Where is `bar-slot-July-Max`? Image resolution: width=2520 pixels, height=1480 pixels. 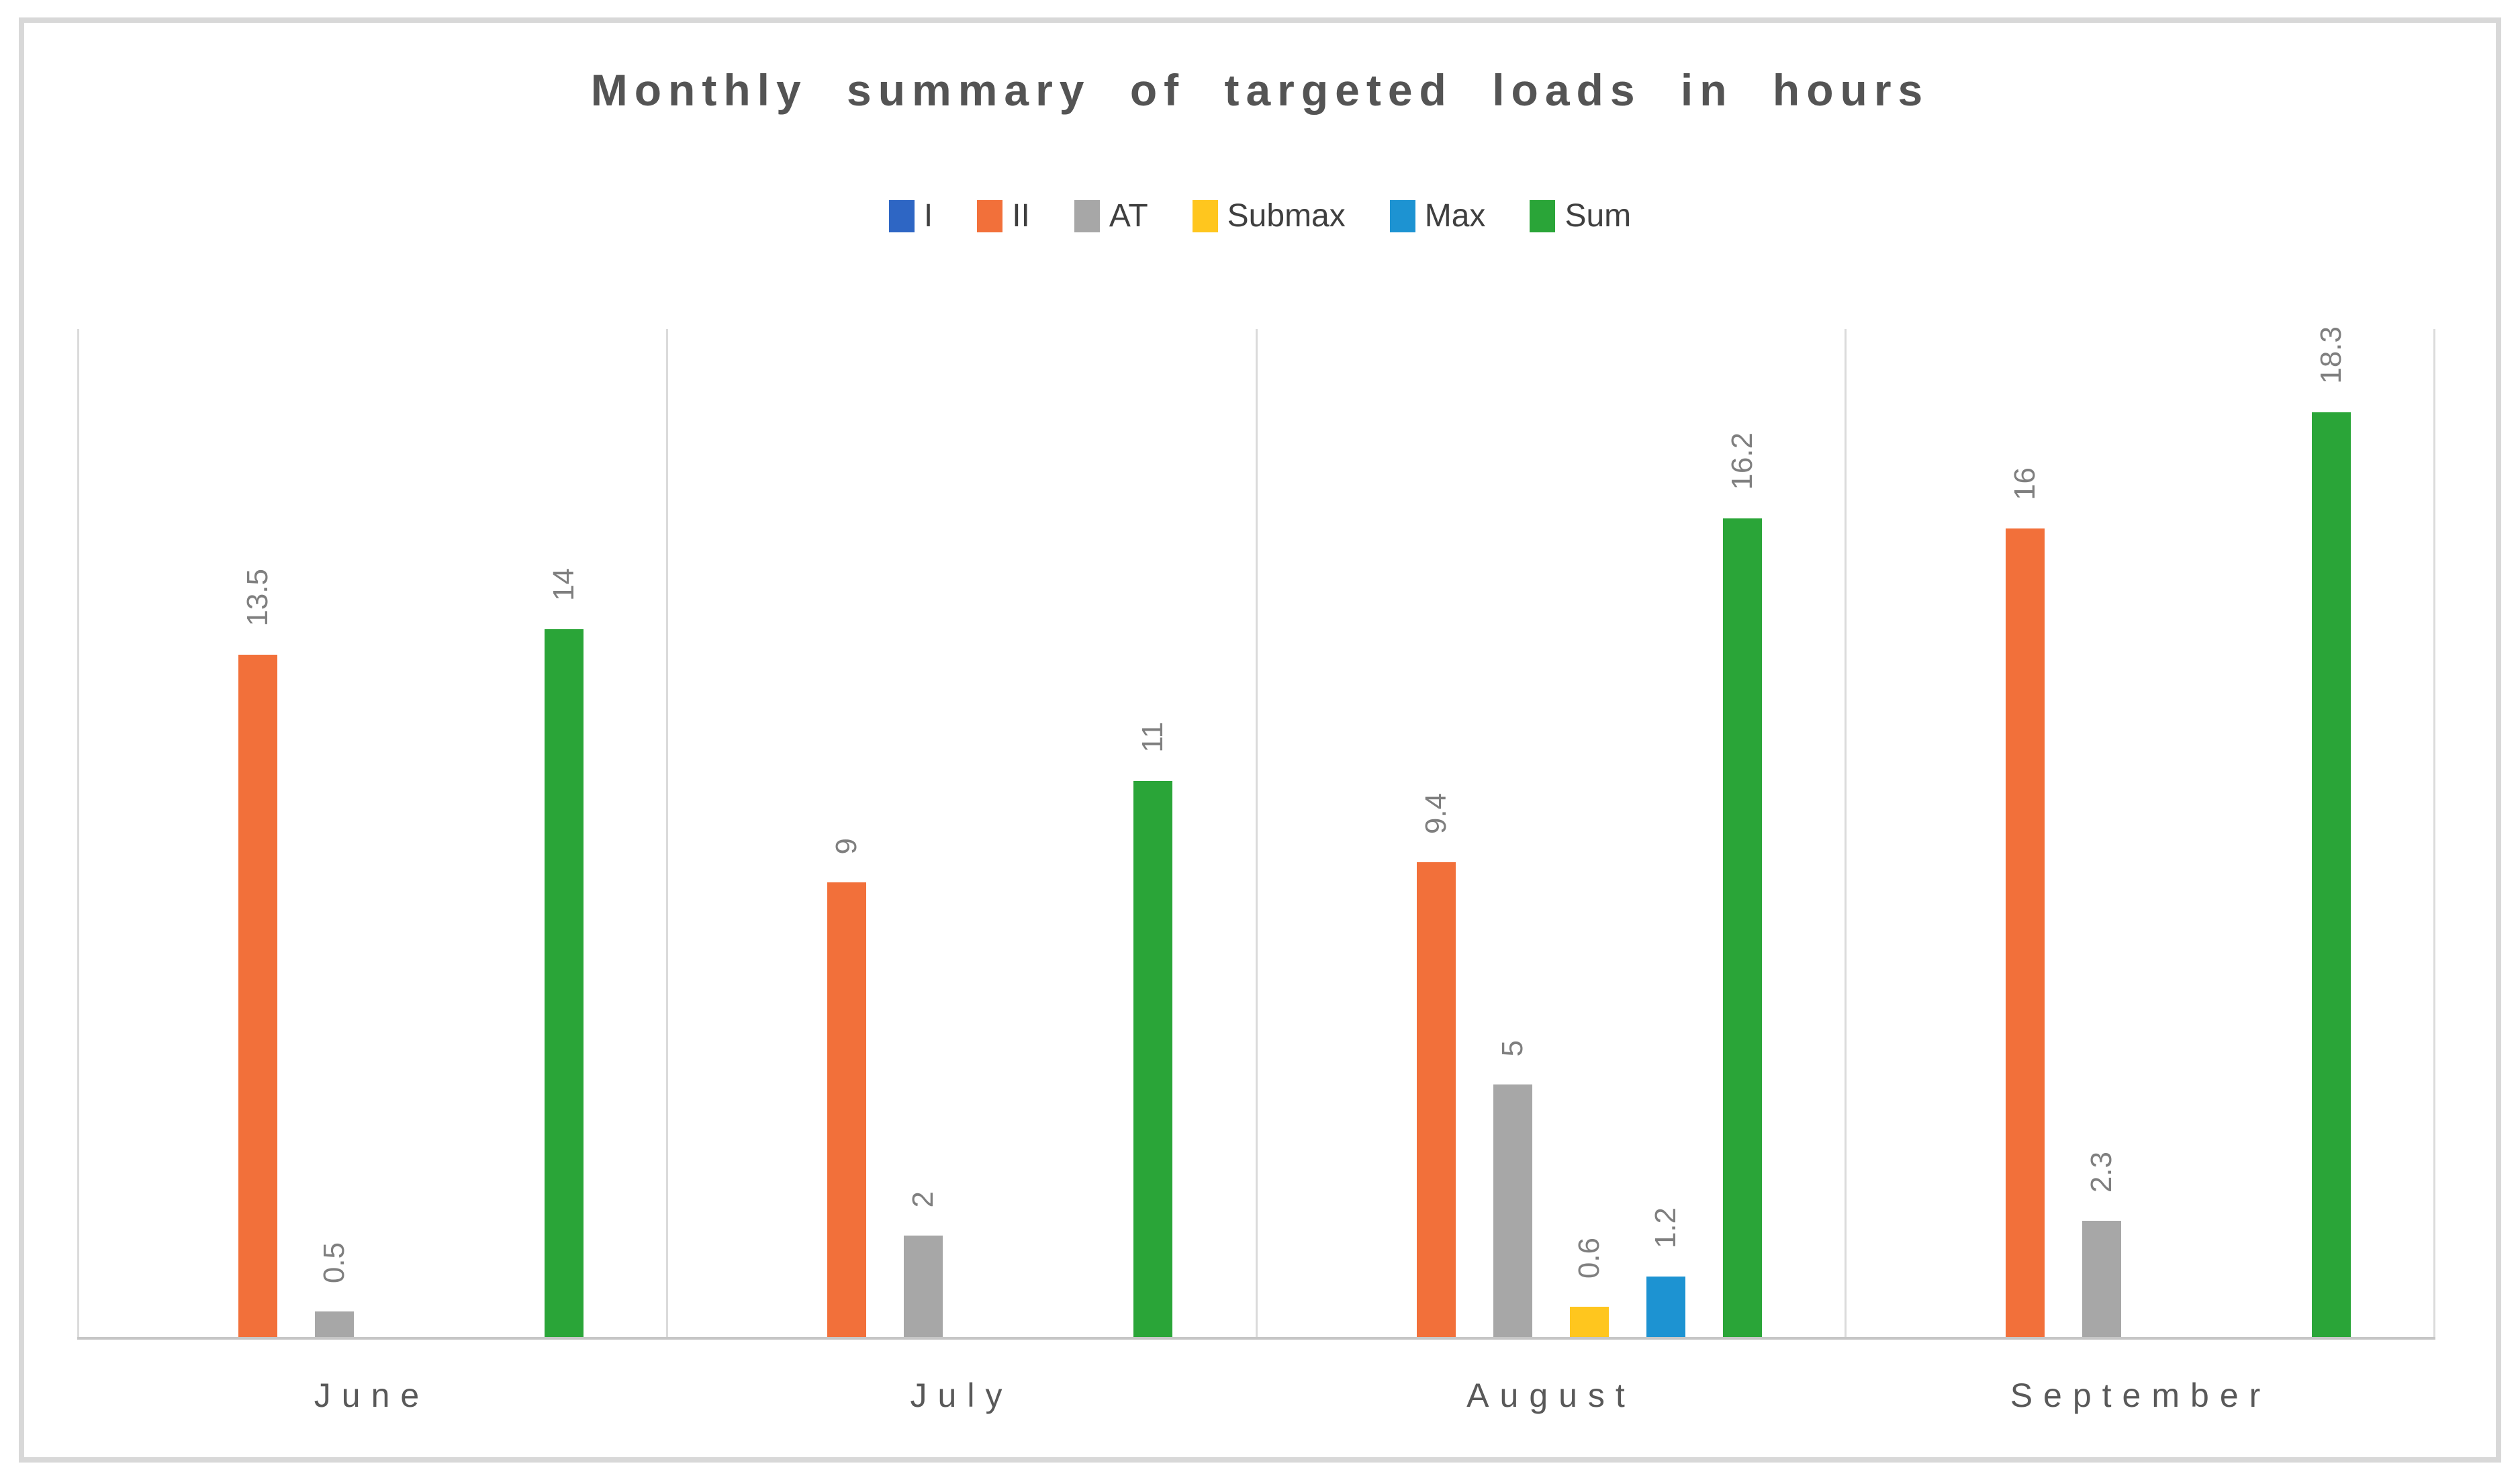 bar-slot-July-Max is located at coordinates (1076, 833).